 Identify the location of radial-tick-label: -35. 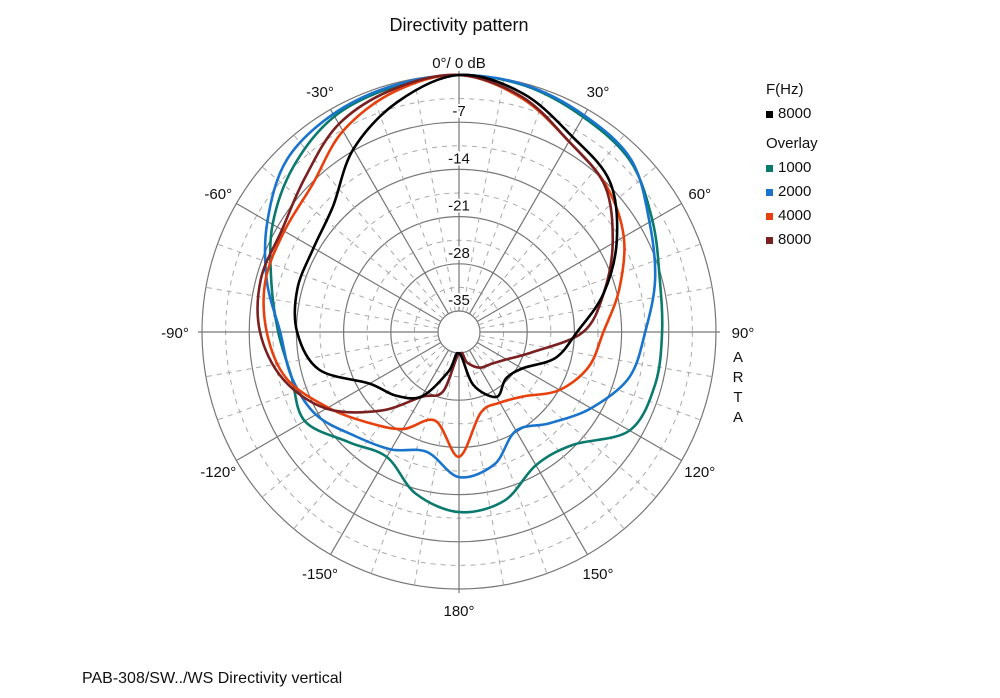
(459, 300).